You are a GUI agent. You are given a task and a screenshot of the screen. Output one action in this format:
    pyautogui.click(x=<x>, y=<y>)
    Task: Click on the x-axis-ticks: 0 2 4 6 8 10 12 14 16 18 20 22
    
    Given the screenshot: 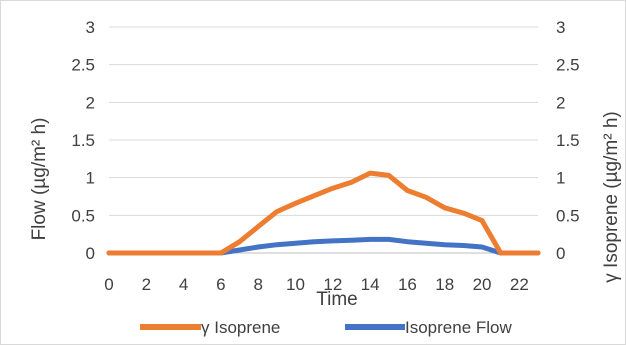 What is the action you would take?
    pyautogui.click(x=316, y=284)
    